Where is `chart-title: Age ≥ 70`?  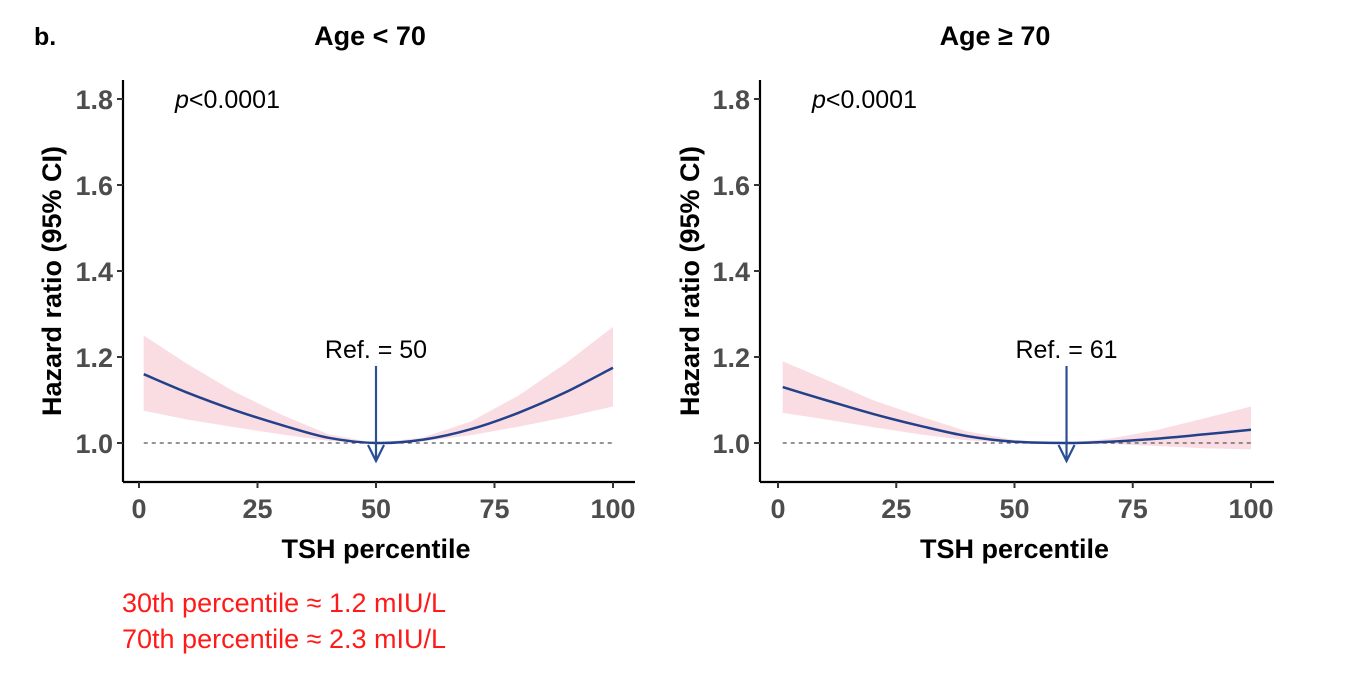 chart-title: Age ≥ 70 is located at coordinates (995, 36).